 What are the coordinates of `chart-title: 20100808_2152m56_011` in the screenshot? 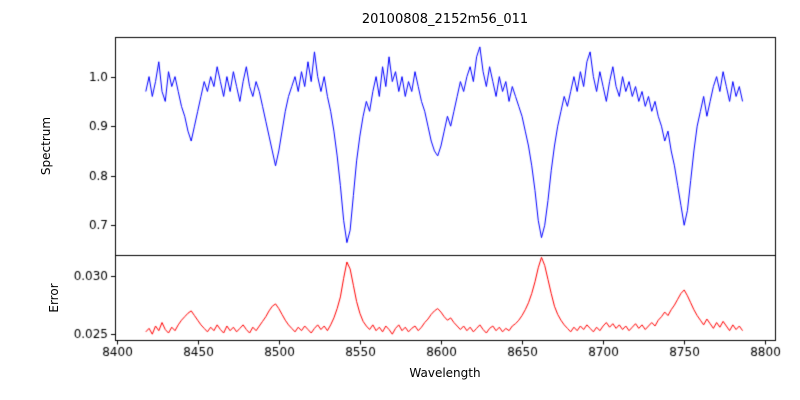 It's located at (445, 19).